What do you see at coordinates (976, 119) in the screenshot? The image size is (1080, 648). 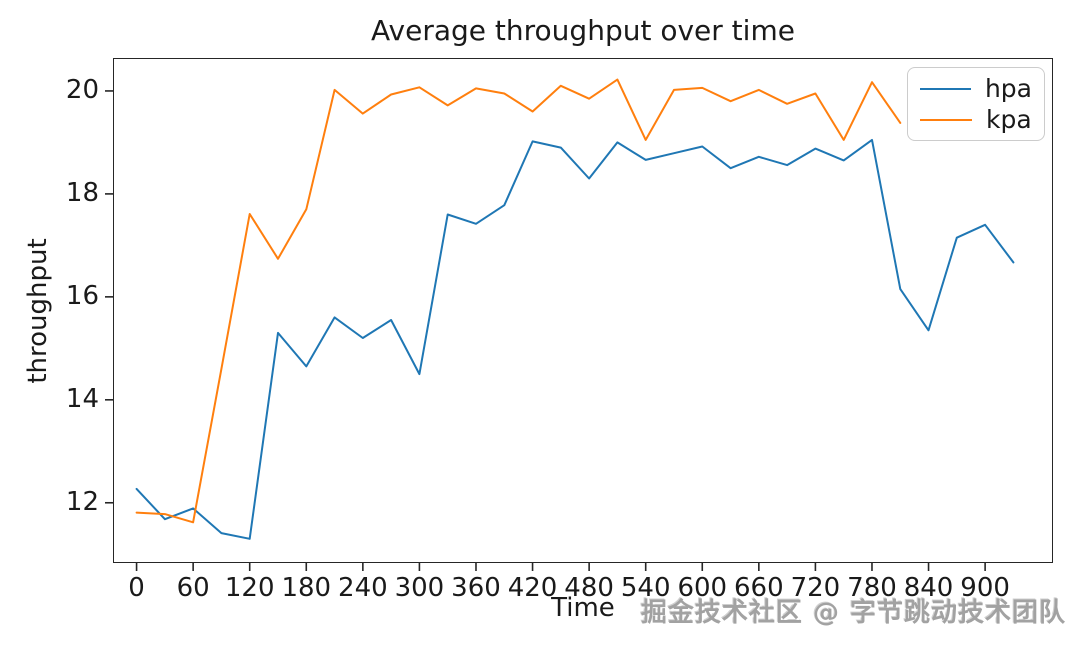 I see `legend-item-kpa: kpa` at bounding box center [976, 119].